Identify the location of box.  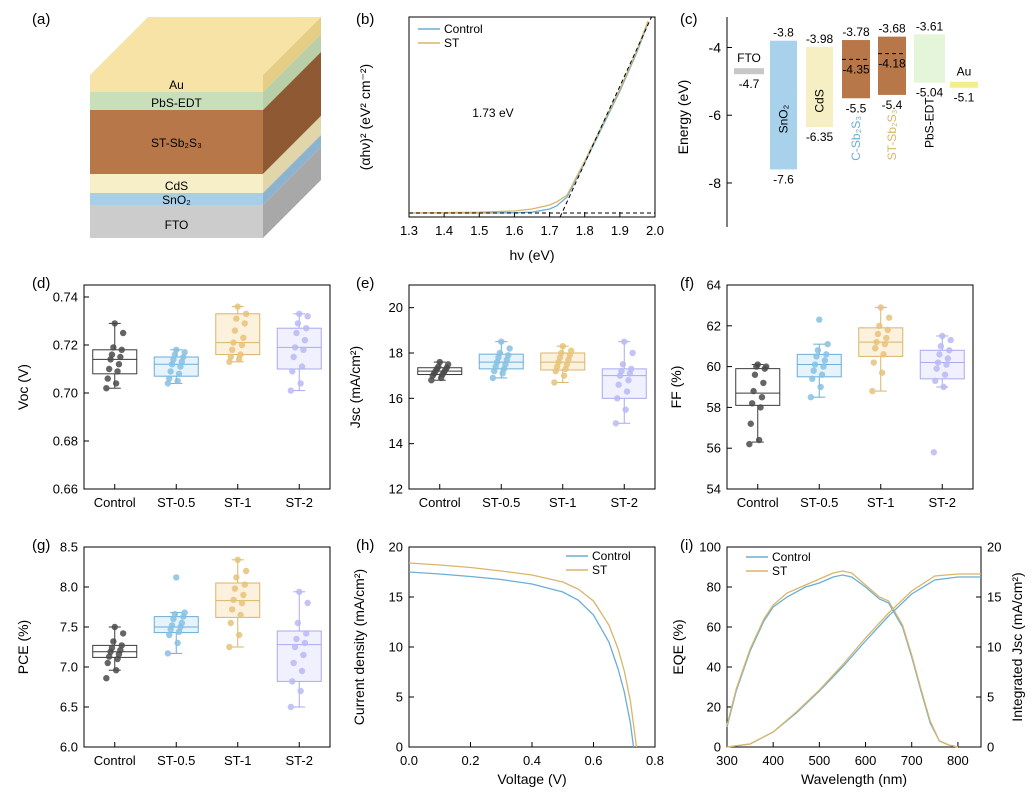
(624, 383).